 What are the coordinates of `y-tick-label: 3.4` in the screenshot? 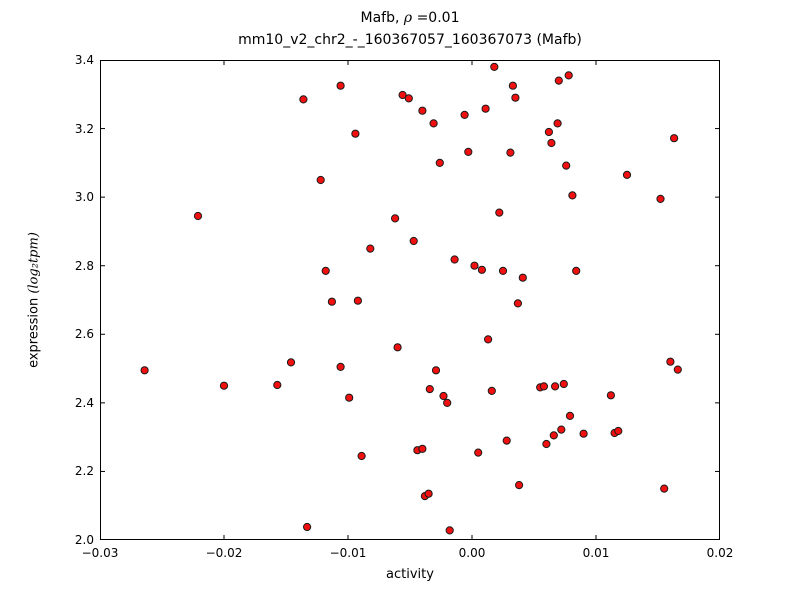 It's located at (84, 60).